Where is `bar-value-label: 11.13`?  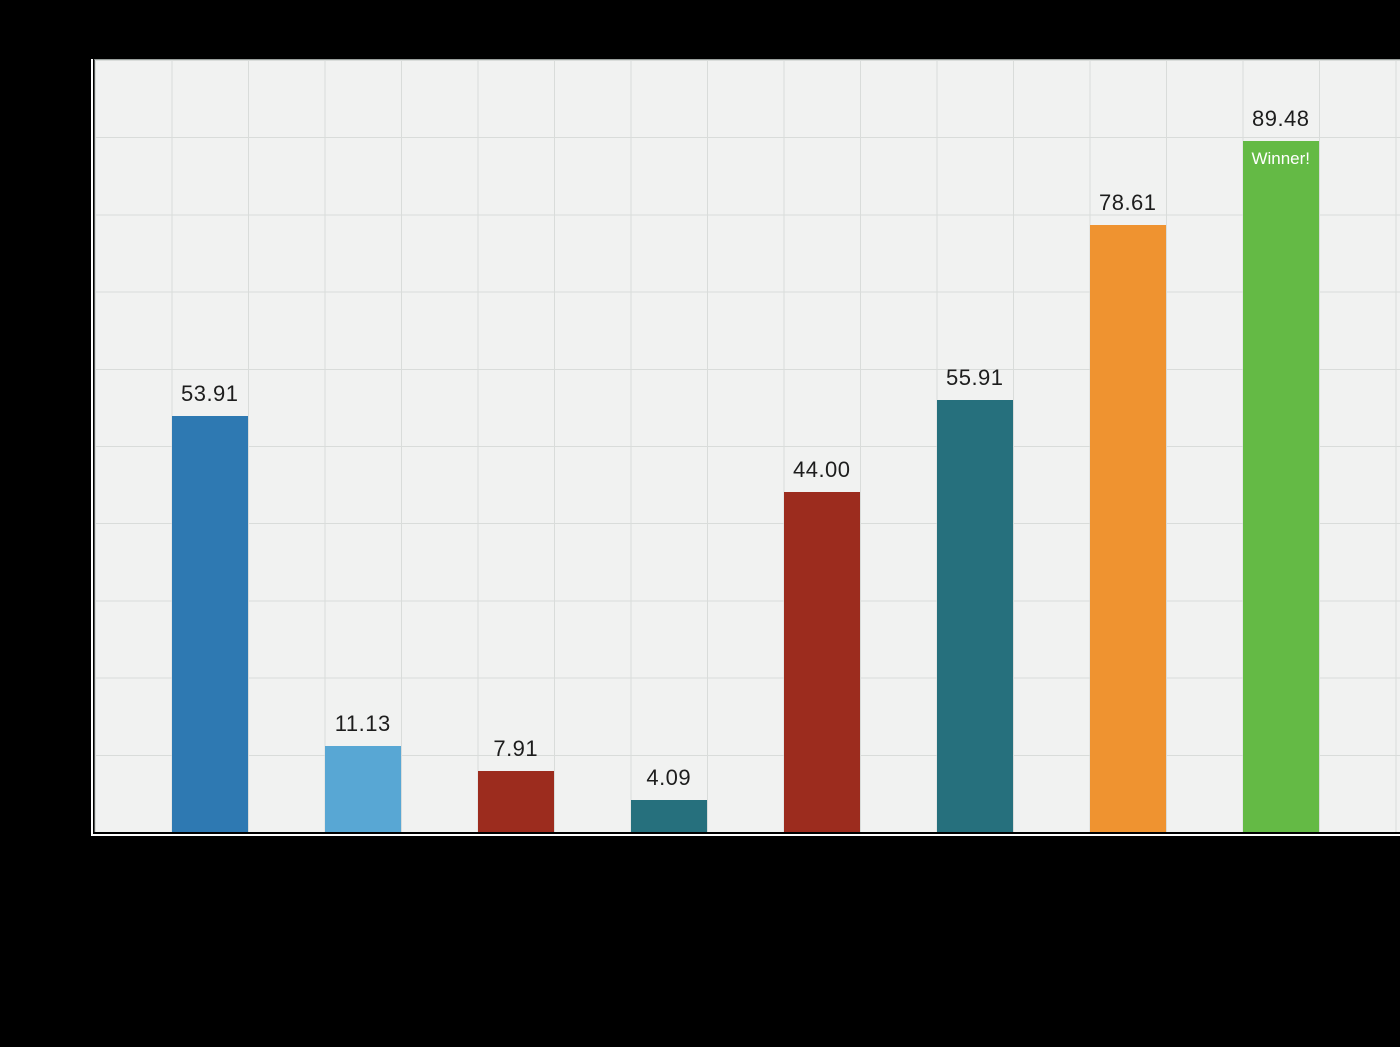 bar-value-label: 11.13 is located at coordinates (362, 724).